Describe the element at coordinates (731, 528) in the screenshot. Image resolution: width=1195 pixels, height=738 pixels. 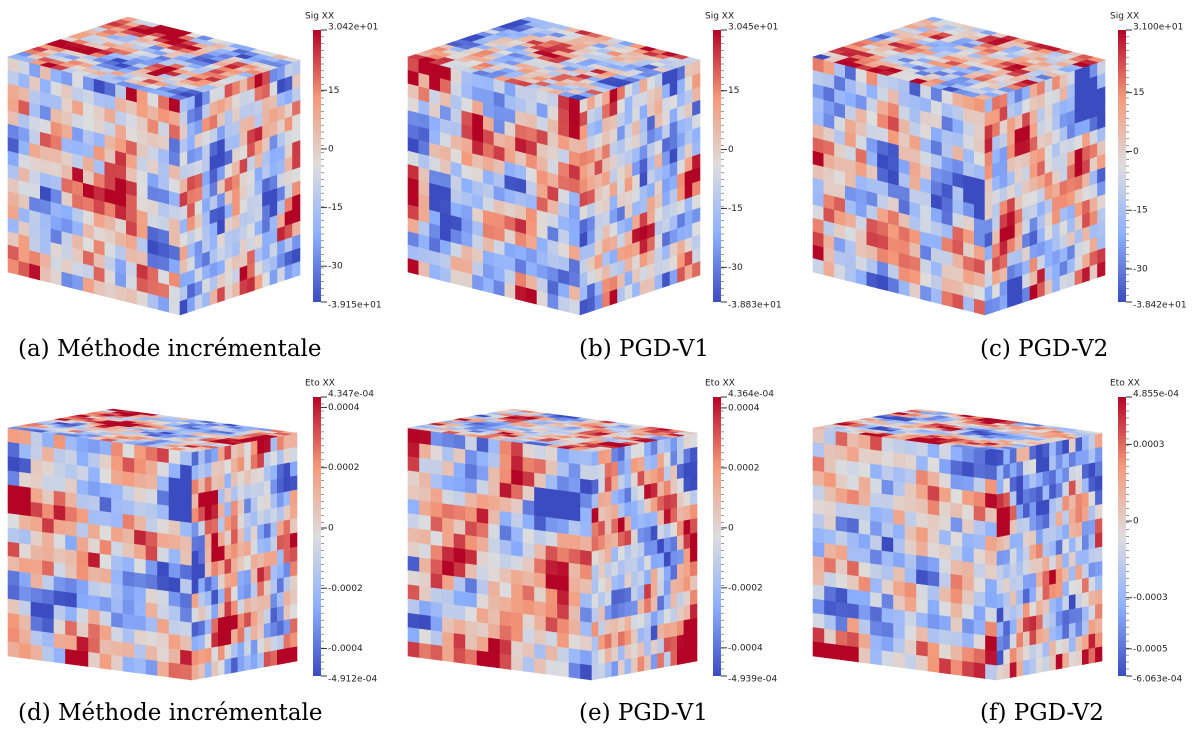
I see `colorbar-tick-label: 0` at that location.